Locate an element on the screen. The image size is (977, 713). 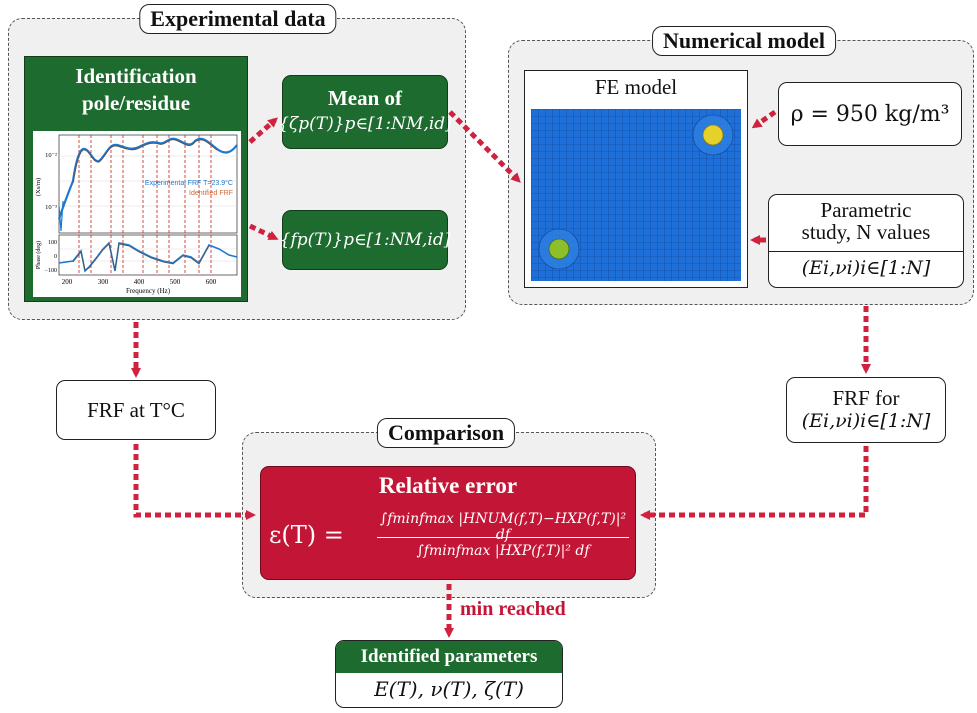
arrow-density-to-fe is located at coordinates (764, 119).